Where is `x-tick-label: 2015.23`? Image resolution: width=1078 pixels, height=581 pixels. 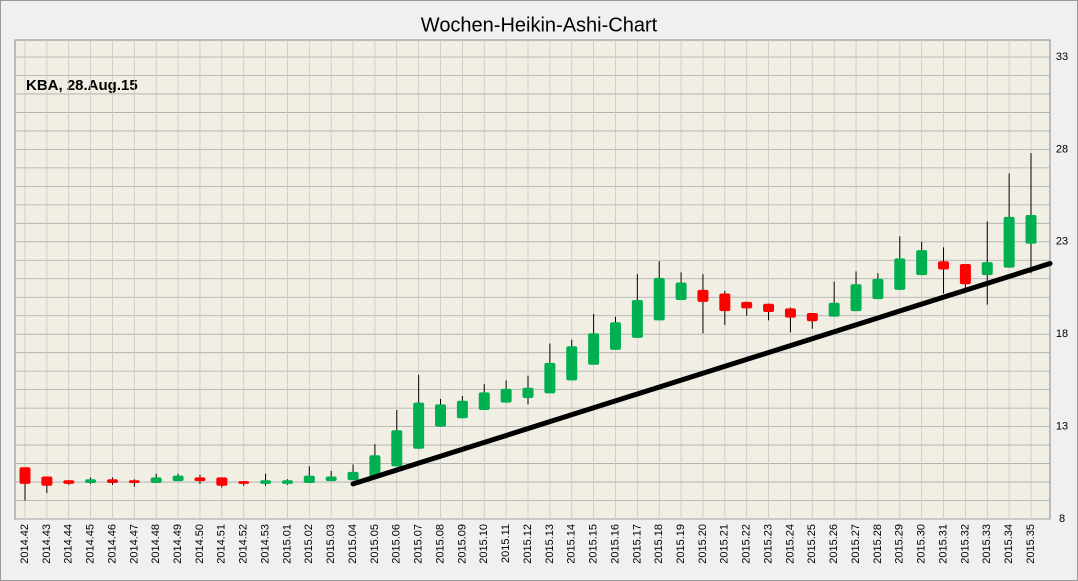 x-tick-label: 2015.23 is located at coordinates (768, 544).